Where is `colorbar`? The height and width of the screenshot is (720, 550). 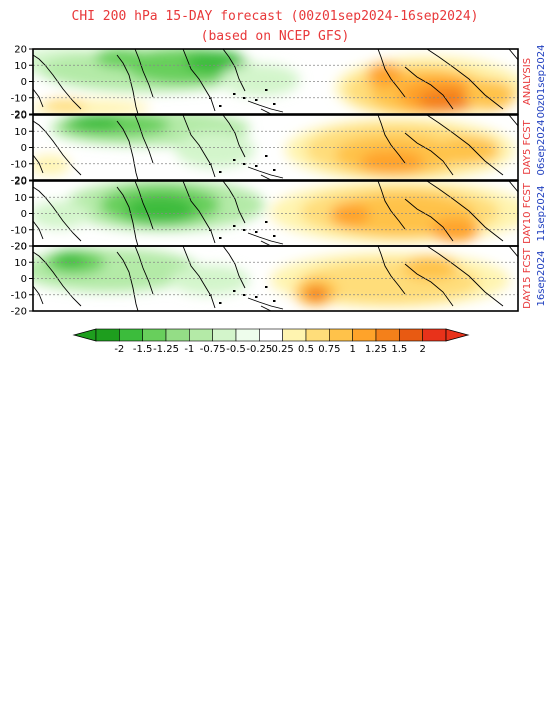 colorbar is located at coordinates (271, 335).